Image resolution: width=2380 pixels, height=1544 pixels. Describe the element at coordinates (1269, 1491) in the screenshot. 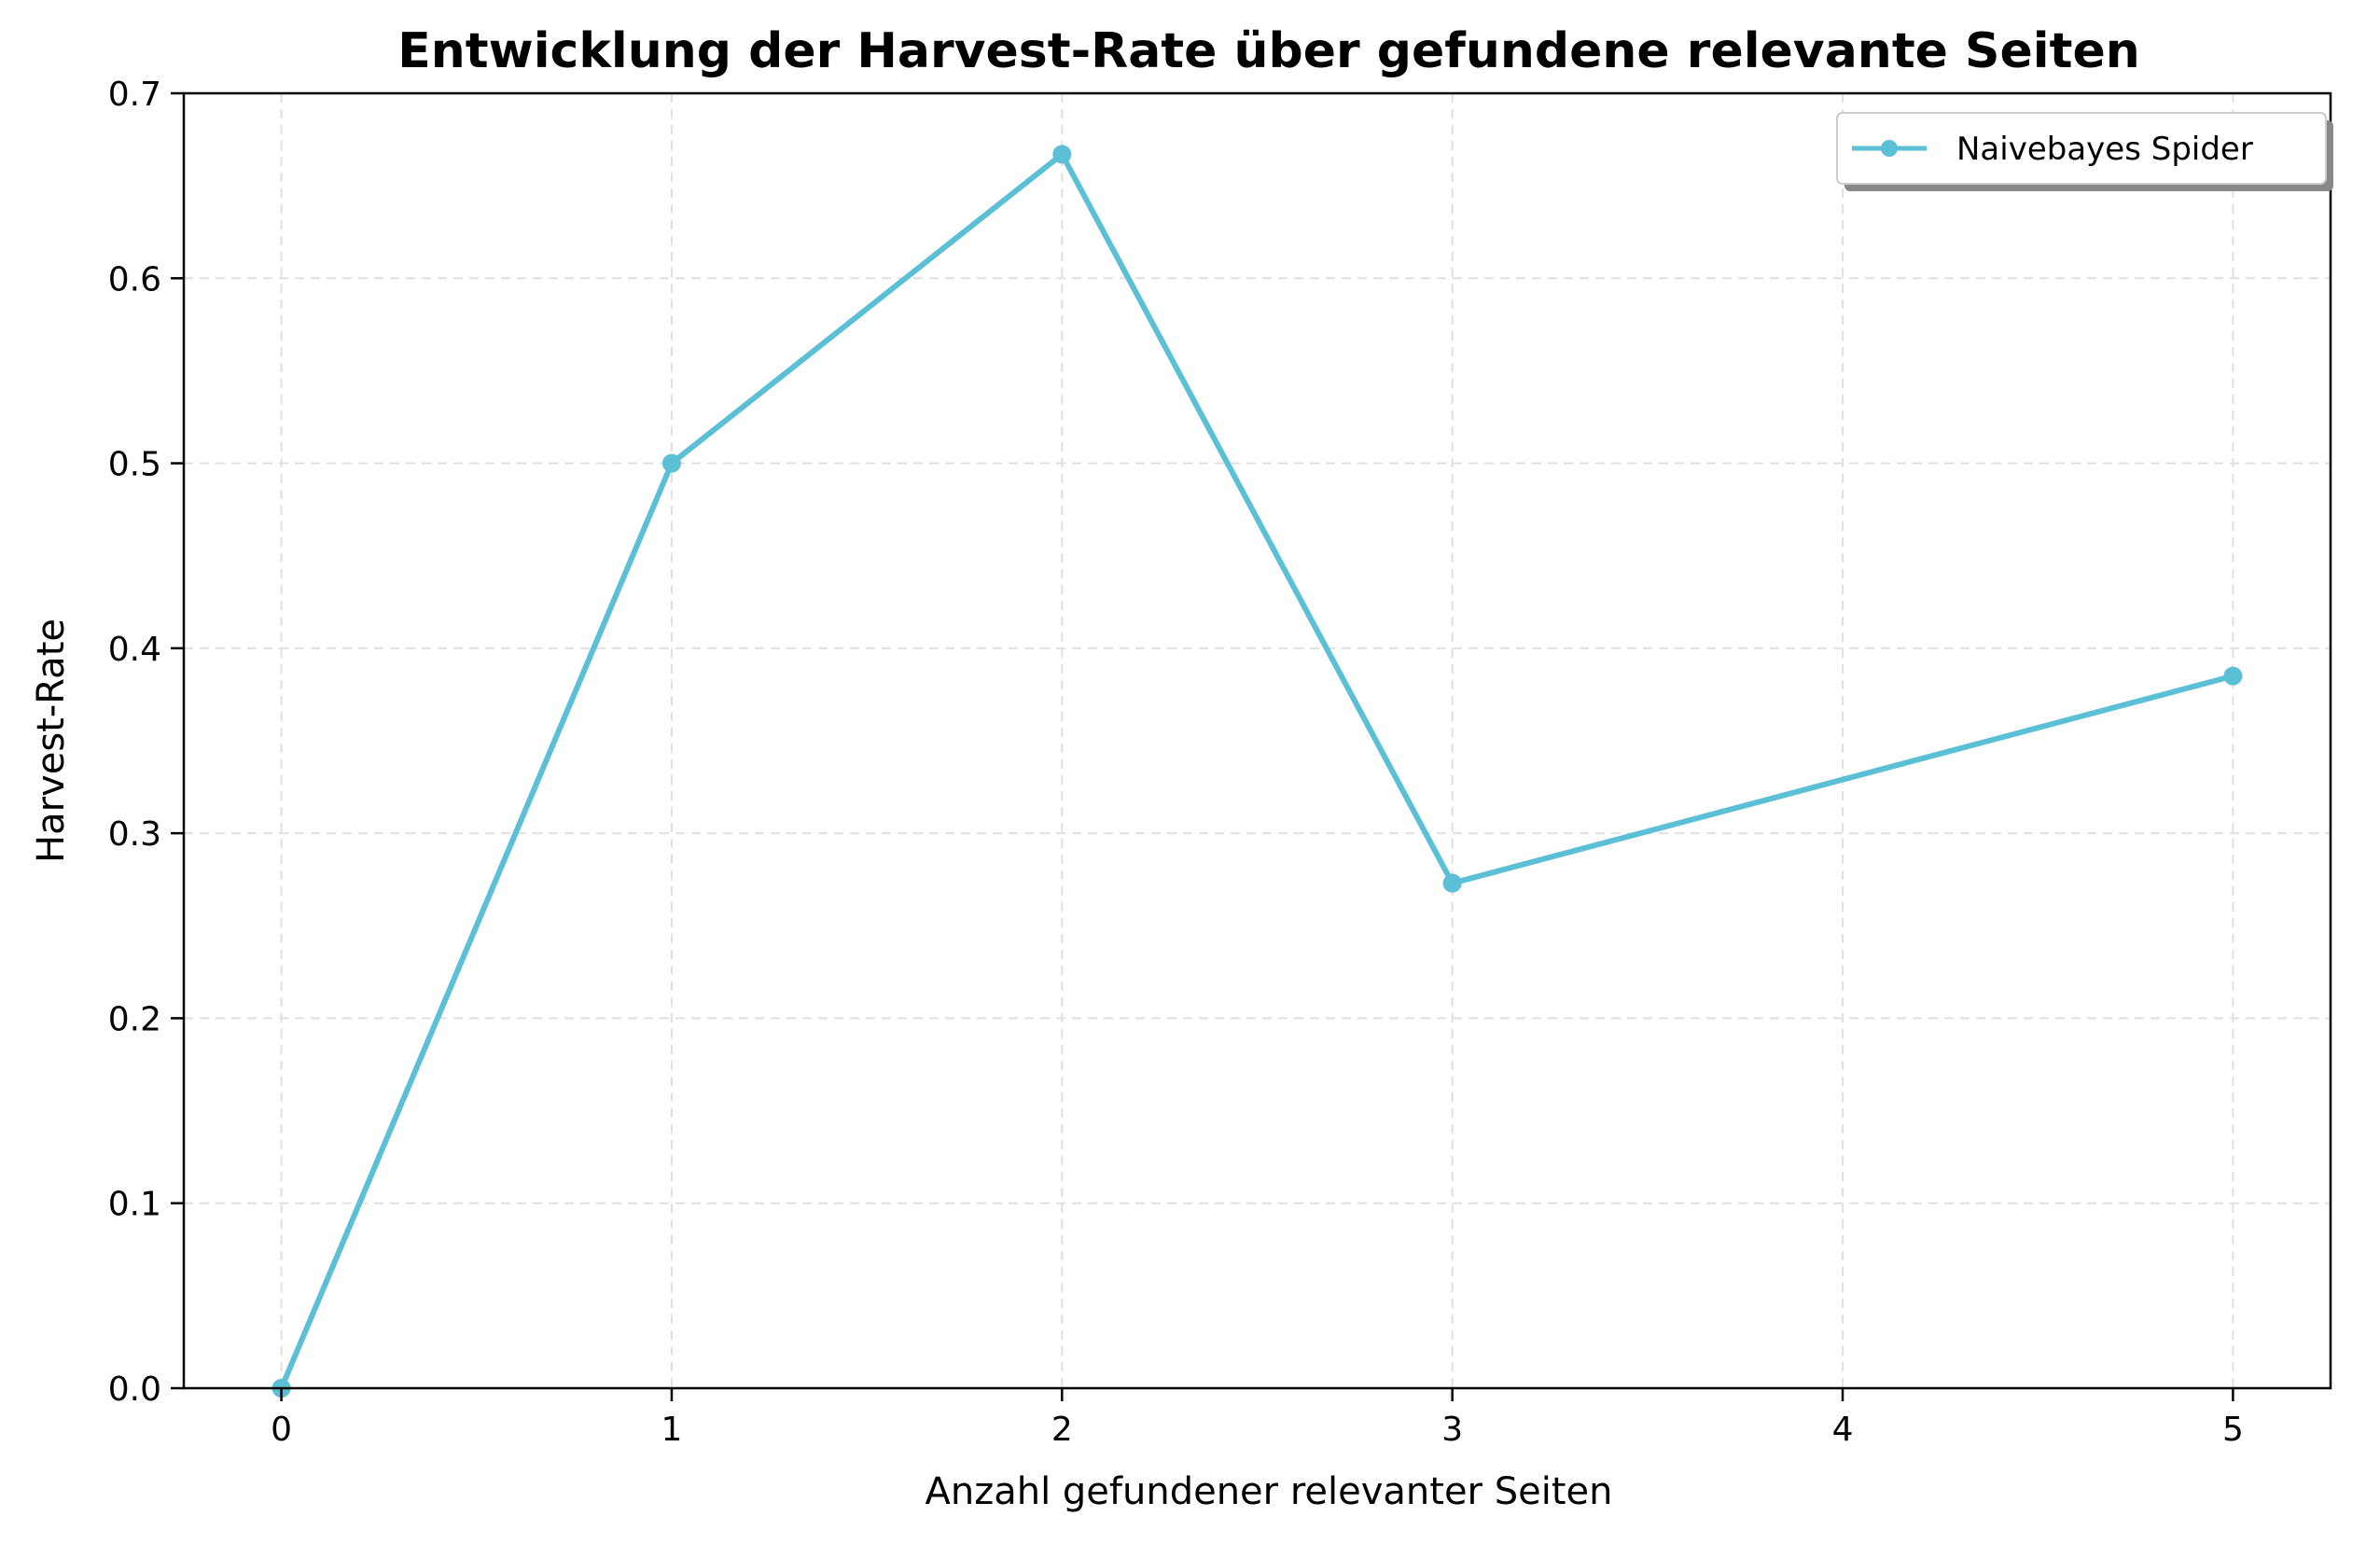

I see `x-axis-label: Anzahl gefundener relevanter Seiten` at that location.